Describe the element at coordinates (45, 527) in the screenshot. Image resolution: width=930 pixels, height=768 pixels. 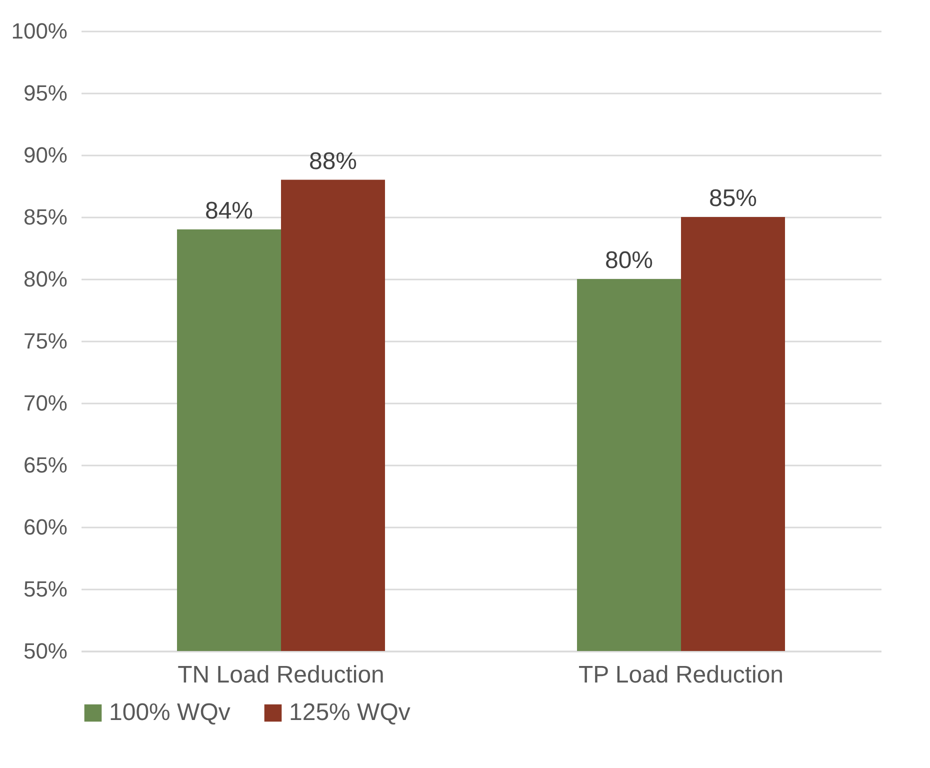
I see `y-tick-label: 60%` at that location.